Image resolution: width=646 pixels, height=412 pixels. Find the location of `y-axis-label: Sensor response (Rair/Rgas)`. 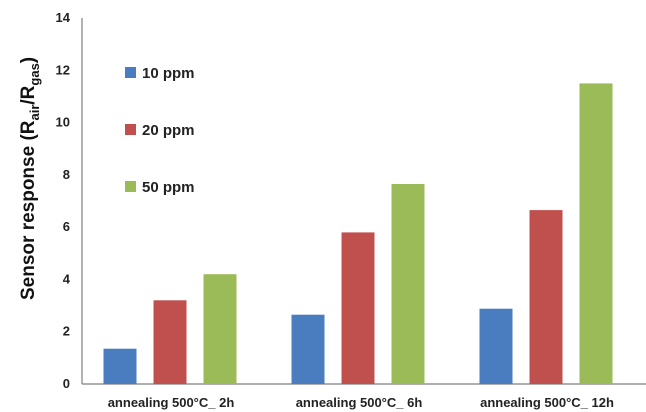

y-axis-label: Sensor response (Rair/Rgas) is located at coordinates (30, 178).